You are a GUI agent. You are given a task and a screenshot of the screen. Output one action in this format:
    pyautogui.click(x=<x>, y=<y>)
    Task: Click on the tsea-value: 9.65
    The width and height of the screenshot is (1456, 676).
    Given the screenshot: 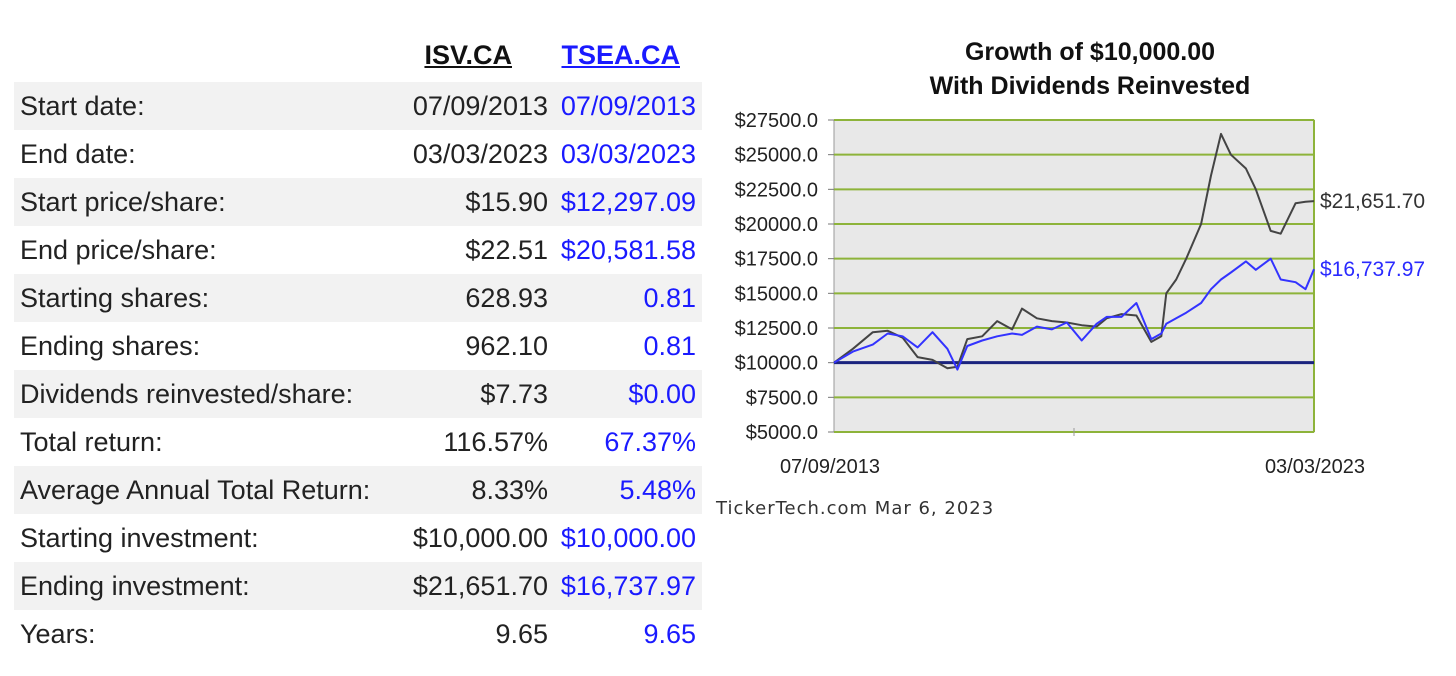 What is the action you would take?
    pyautogui.click(x=669, y=633)
    